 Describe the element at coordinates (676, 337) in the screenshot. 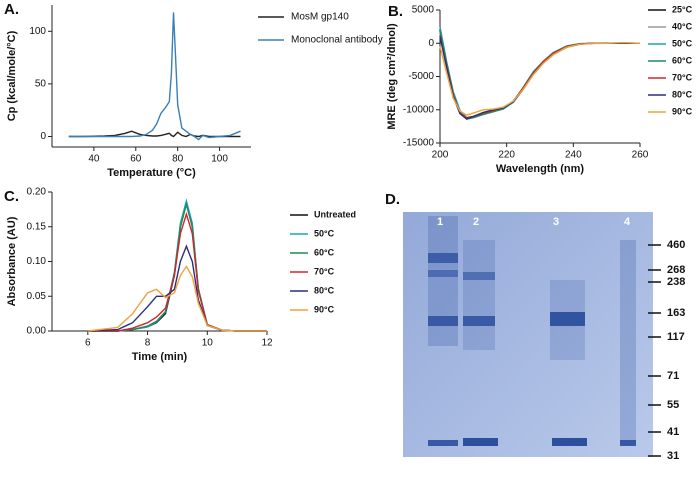

I see `marker-label: 117` at that location.